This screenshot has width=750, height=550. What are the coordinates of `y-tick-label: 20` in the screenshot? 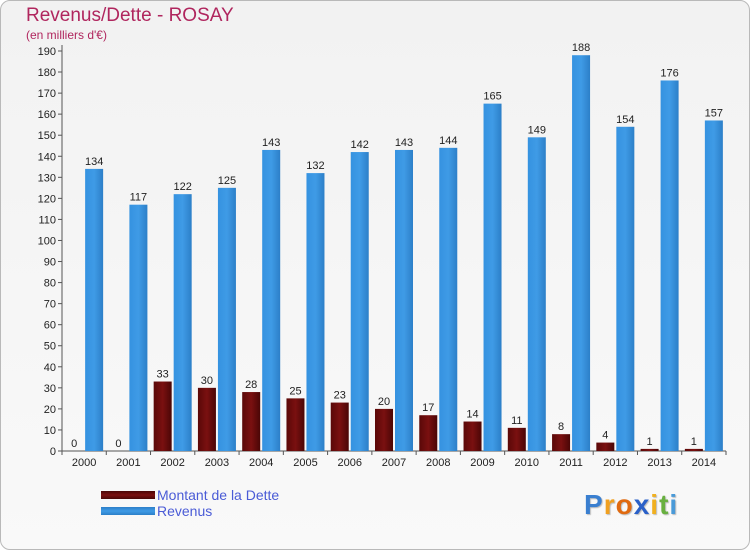 It's located at (50, 410).